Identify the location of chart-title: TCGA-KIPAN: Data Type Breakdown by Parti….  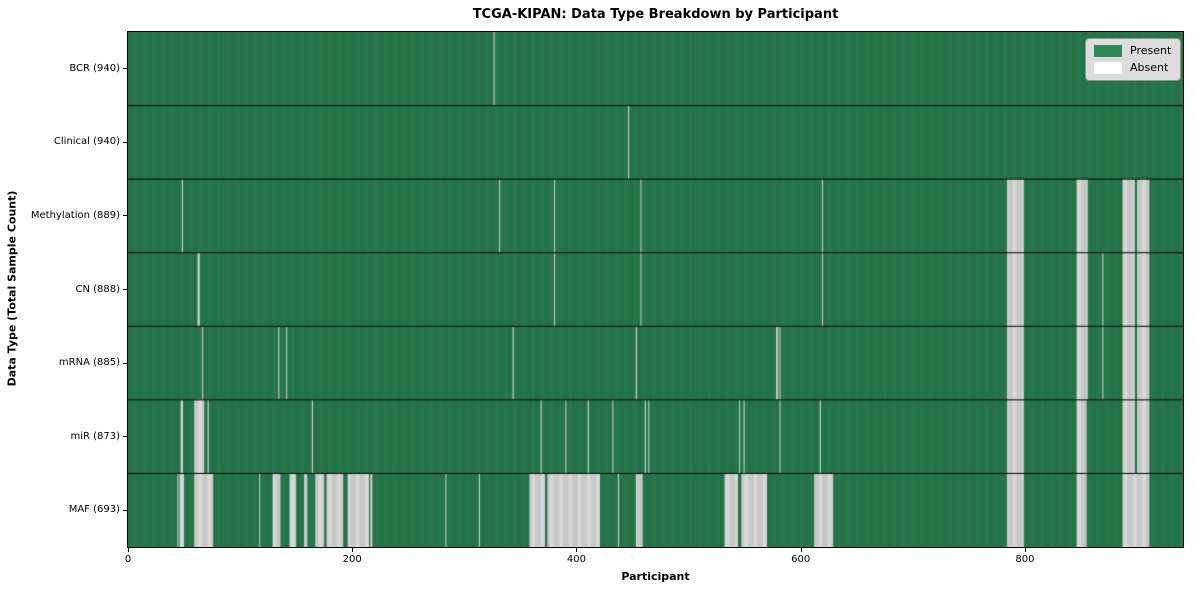
(655, 14).